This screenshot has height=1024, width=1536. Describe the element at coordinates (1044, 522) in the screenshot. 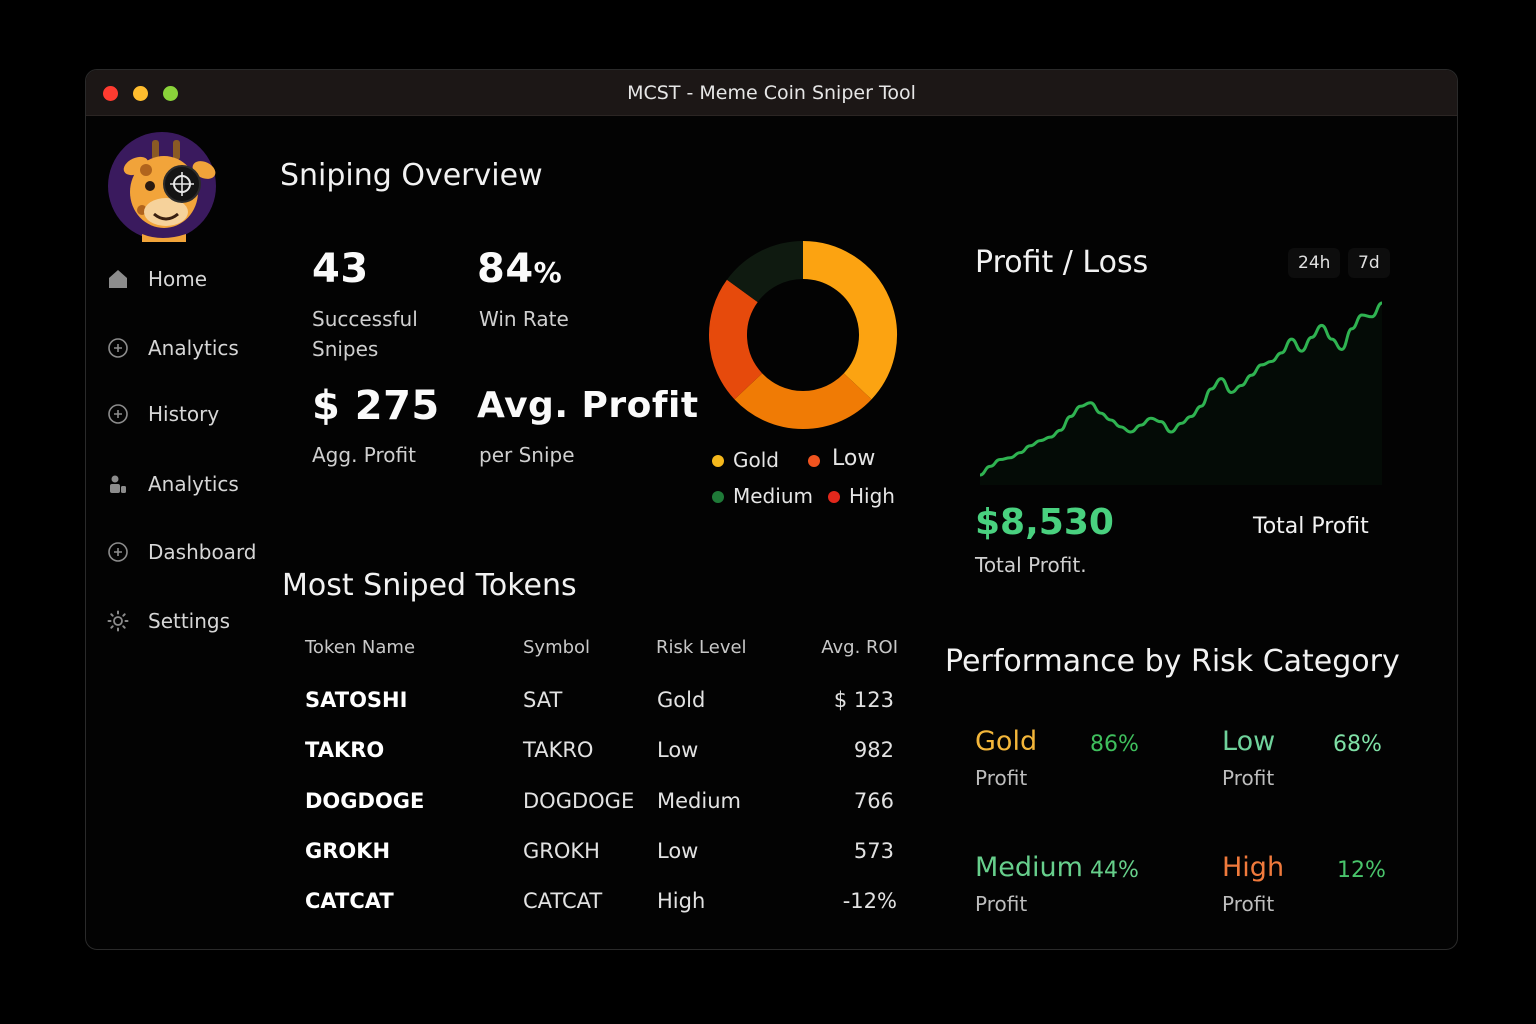

I see `total-profit-value: $8,530` at that location.